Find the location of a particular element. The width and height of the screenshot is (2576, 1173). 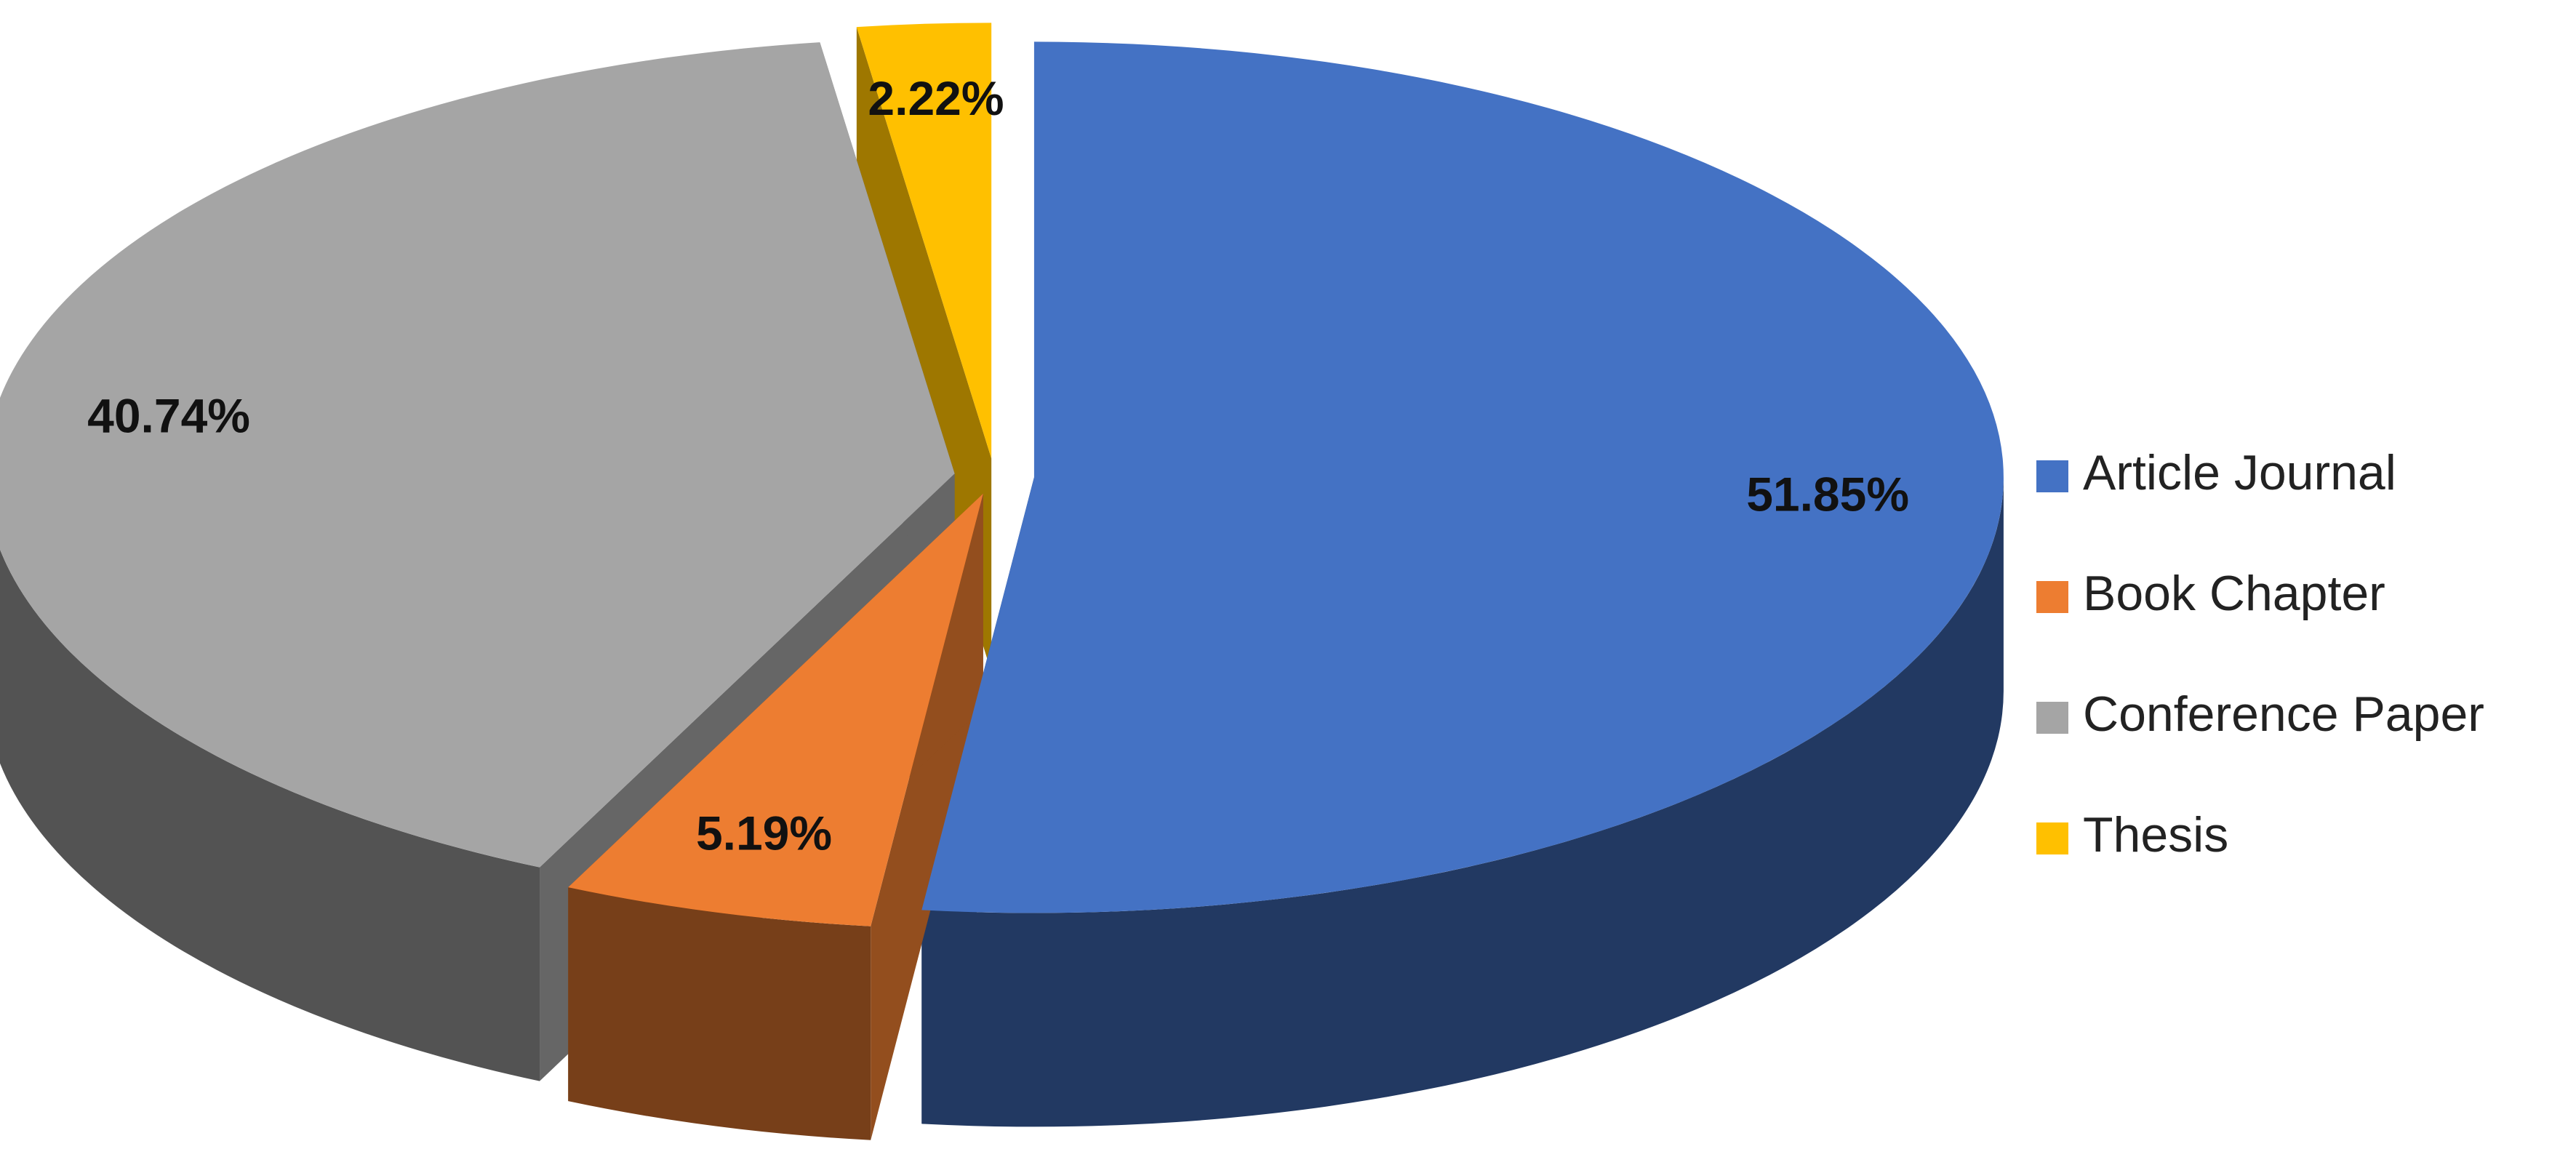

legend-label: Book Chapter is located at coordinates (2234, 593).